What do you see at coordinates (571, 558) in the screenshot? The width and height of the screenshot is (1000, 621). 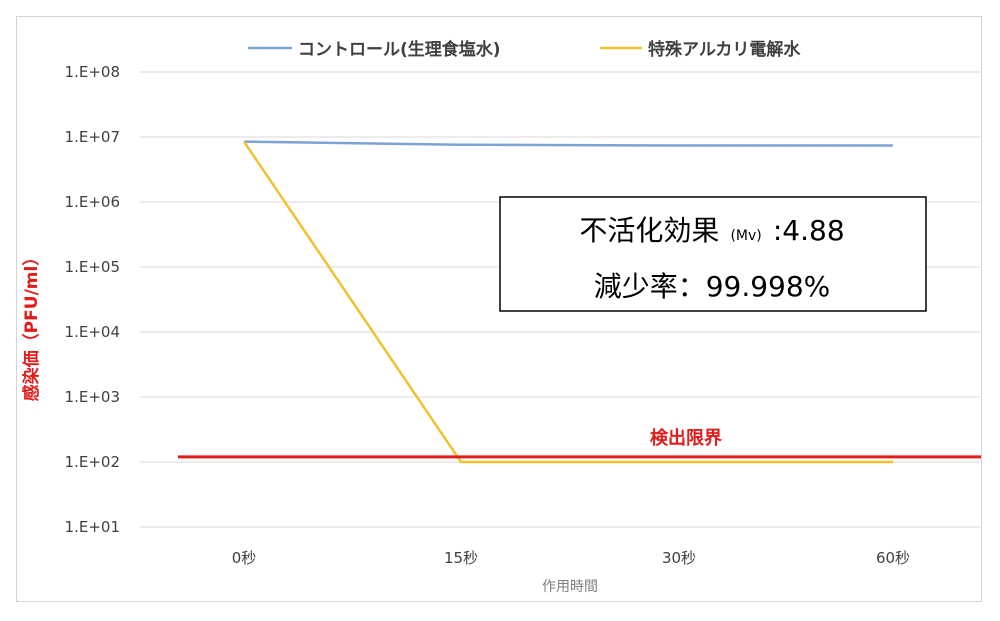 I see `x-tick-labels: 0秒 15秒 30秒 60秒` at bounding box center [571, 558].